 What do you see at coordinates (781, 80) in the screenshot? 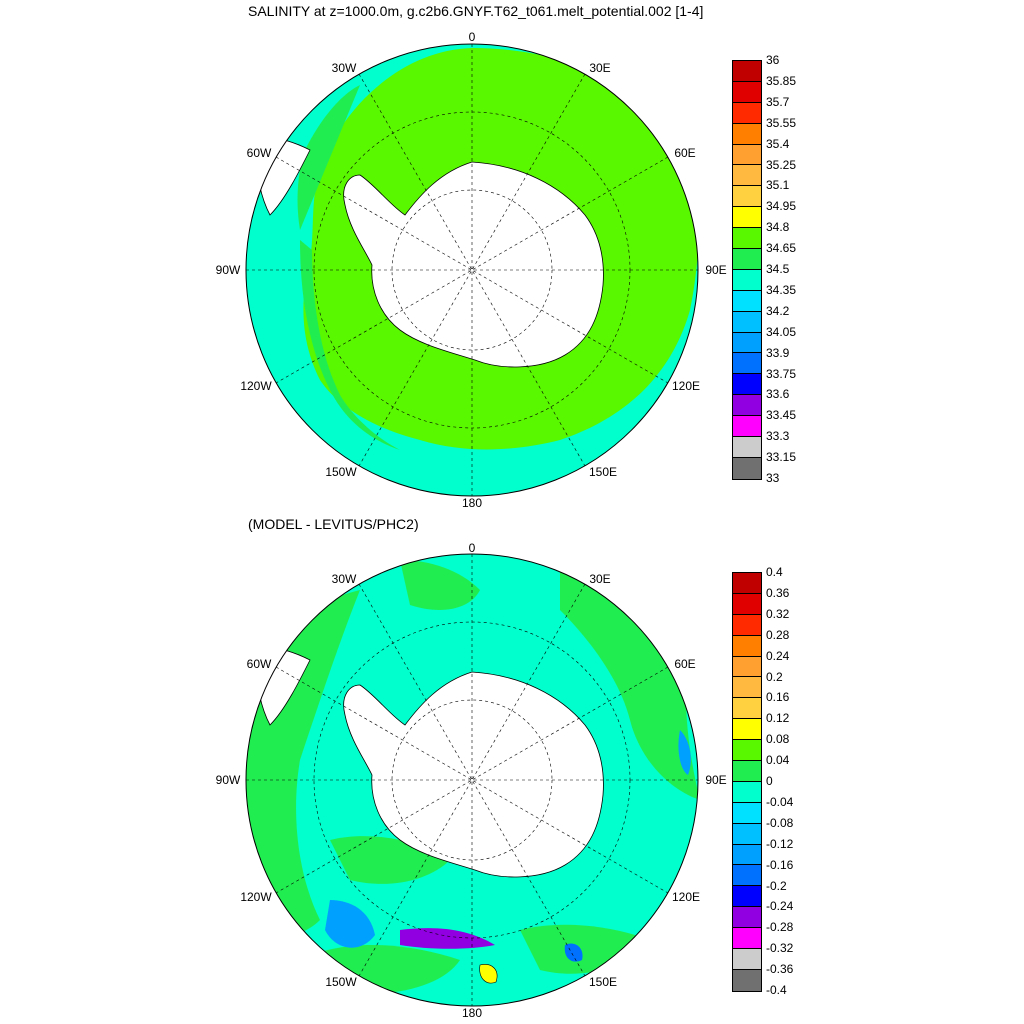
I see `colorbar-label: 35.85` at bounding box center [781, 80].